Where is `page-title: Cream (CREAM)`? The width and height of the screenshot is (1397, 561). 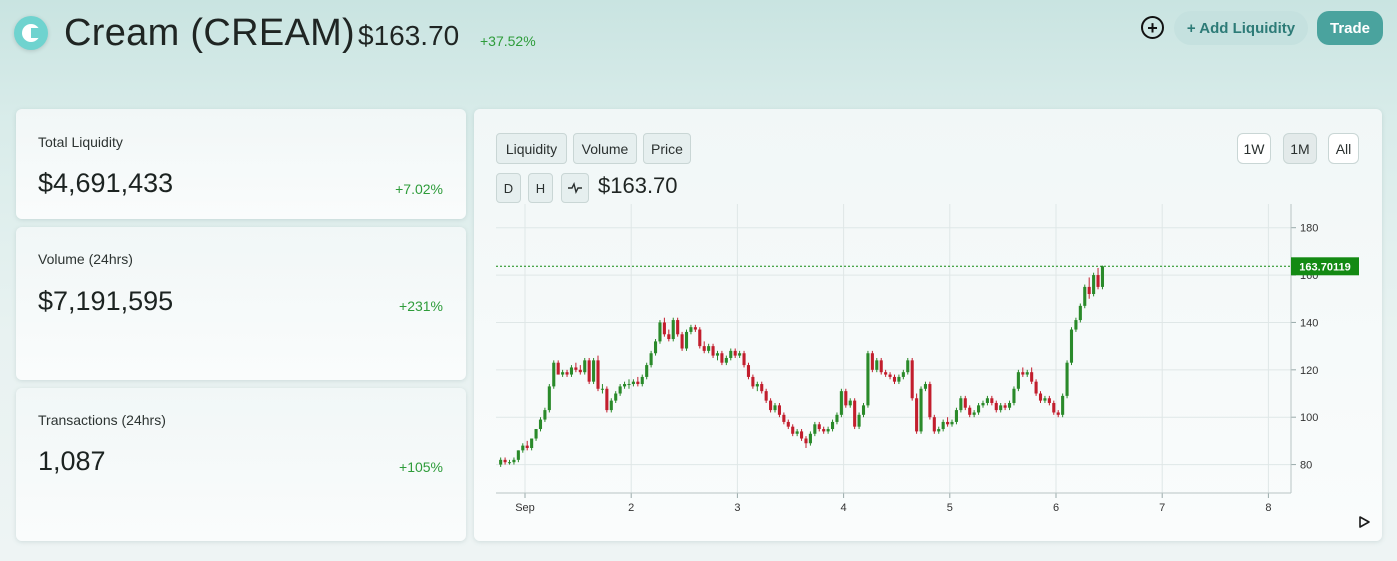
page-title: Cream (CREAM) is located at coordinates (210, 33).